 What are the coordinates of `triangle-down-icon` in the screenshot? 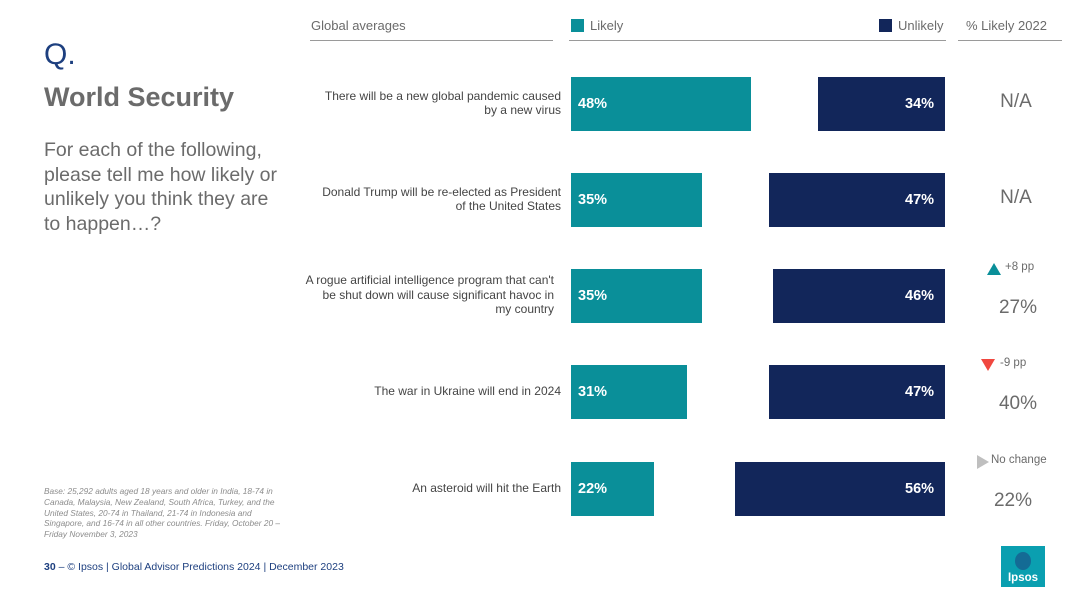 It's located at (988, 365).